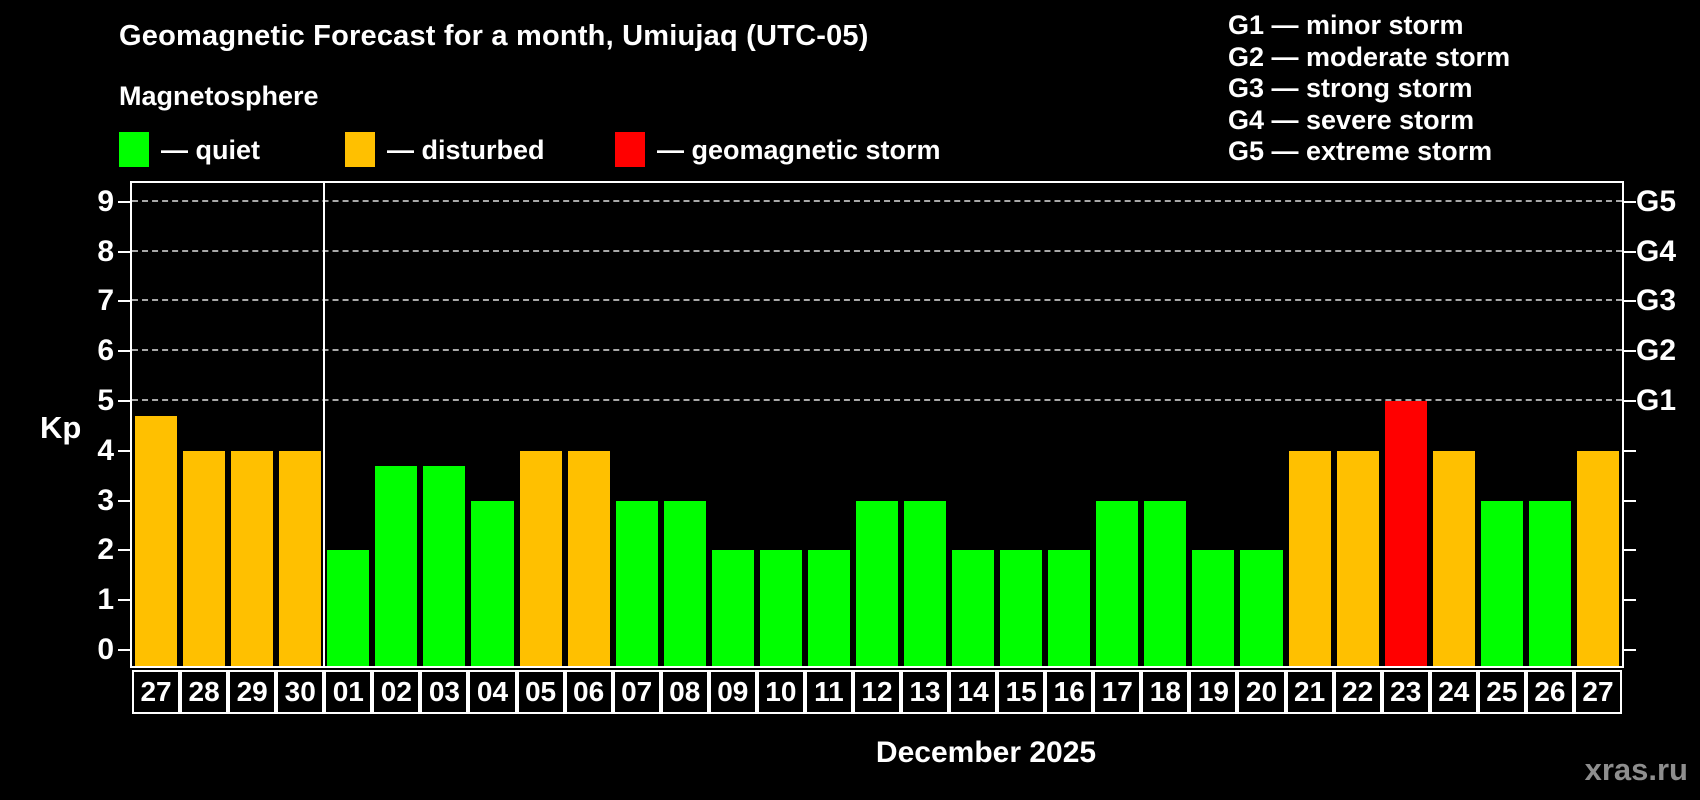 Image resolution: width=1700 pixels, height=800 pixels. What do you see at coordinates (540, 692) in the screenshot?
I see `day-label-05: 05` at bounding box center [540, 692].